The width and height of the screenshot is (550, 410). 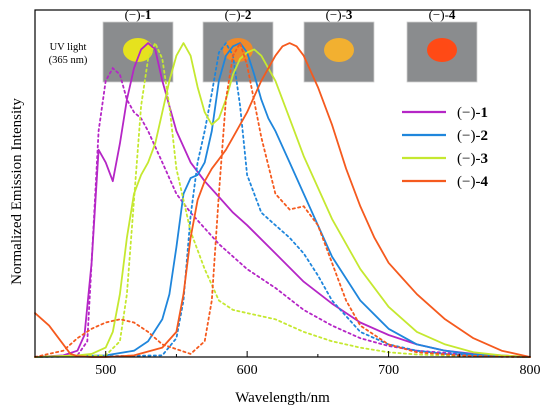 What do you see at coordinates (445, 159) in the screenshot?
I see `legend-entry-3: (−)-3` at bounding box center [445, 159].